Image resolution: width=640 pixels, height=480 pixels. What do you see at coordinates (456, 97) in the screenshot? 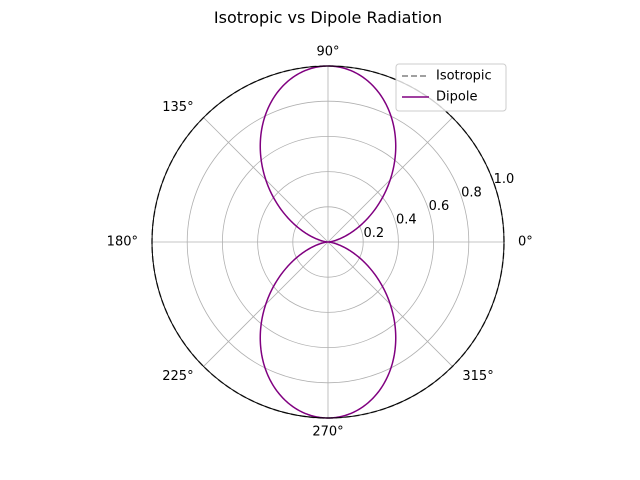
I see `legend-label-dipole: Dipole` at bounding box center [456, 97].